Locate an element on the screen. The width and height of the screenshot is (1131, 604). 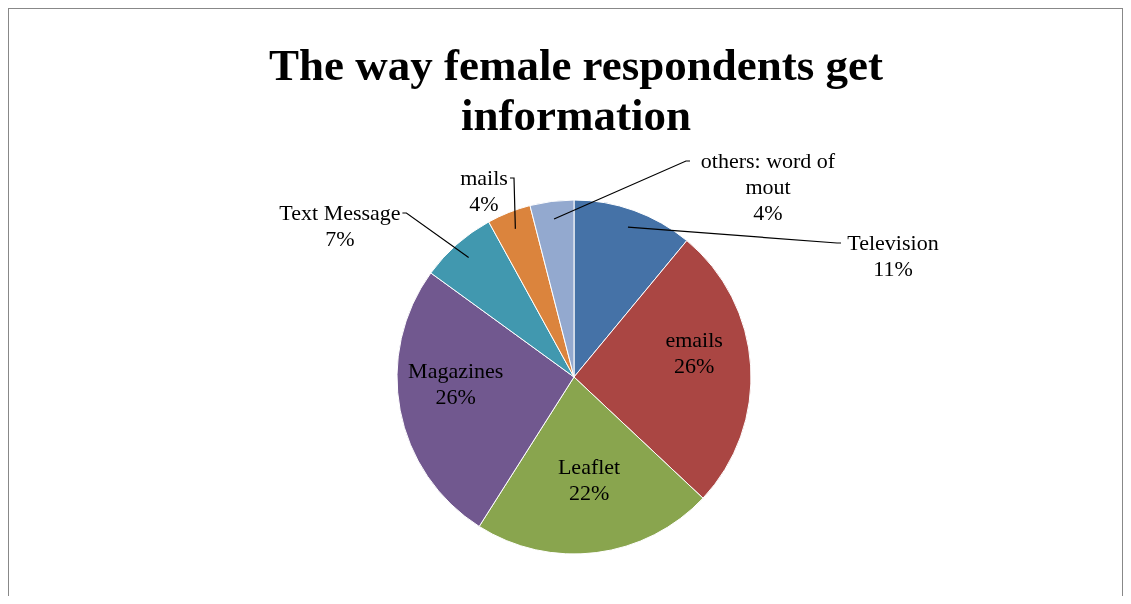
slice-label: Television is located at coordinates (893, 242).